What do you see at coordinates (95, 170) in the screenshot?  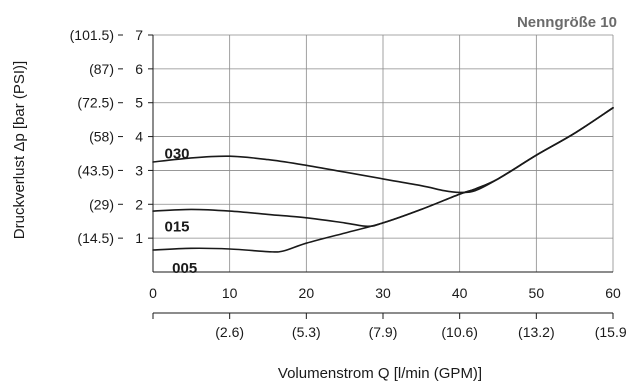 I see `y-tick-label-secondary: (43.5)` at bounding box center [95, 170].